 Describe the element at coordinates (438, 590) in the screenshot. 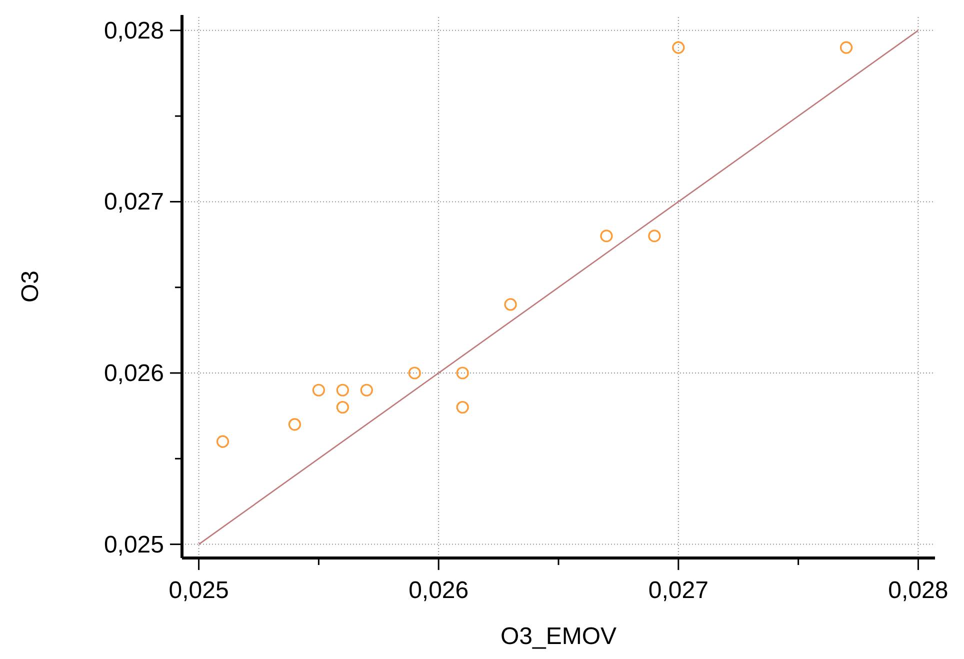

I see `x-tick-label: 0,026` at that location.